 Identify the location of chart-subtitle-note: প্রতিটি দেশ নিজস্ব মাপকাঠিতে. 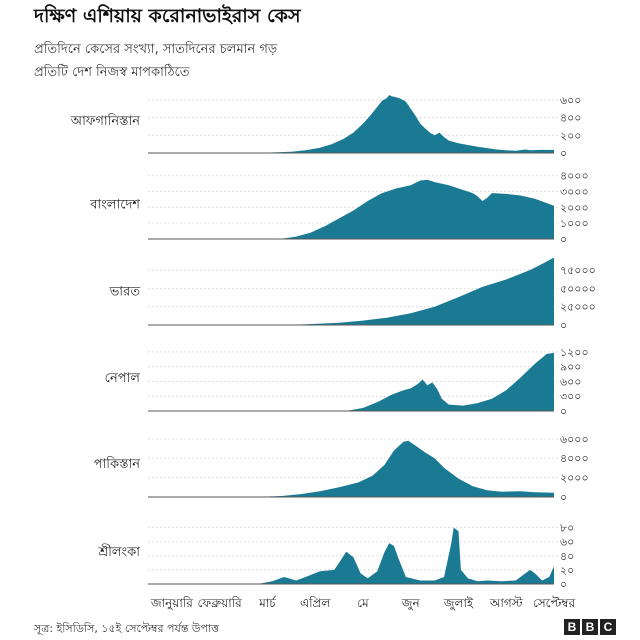
(112, 72).